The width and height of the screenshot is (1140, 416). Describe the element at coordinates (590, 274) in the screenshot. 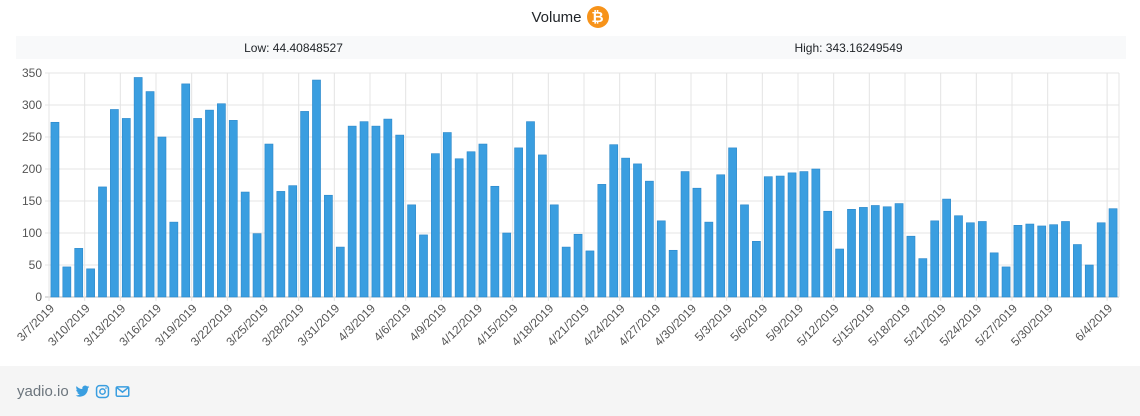

I see `bar-4/21/2019` at that location.